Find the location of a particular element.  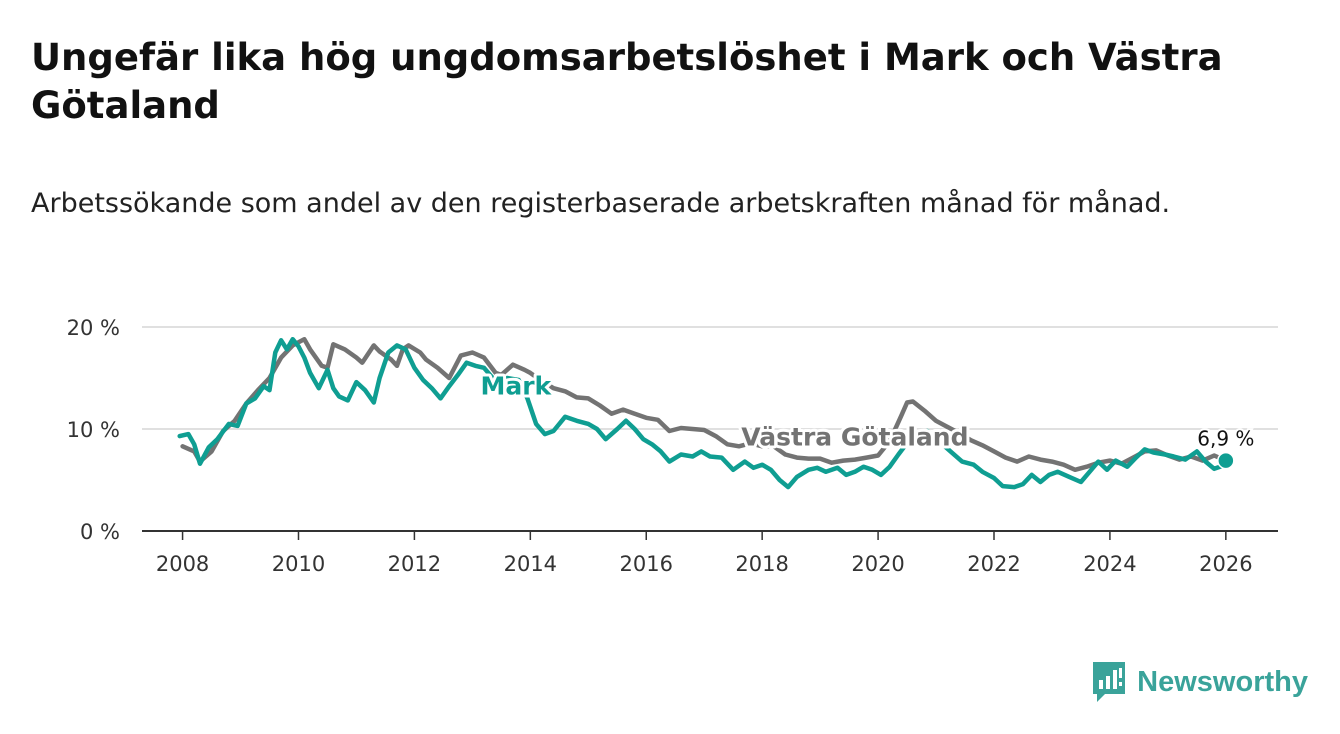

end-value-label: 6,9 % is located at coordinates (1225, 439).